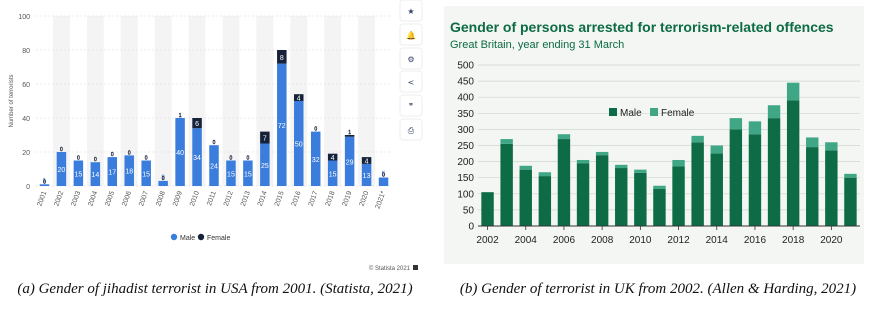 The image size is (872, 324). What do you see at coordinates (411, 58) in the screenshot?
I see `gear-icon: ⚙` at bounding box center [411, 58].